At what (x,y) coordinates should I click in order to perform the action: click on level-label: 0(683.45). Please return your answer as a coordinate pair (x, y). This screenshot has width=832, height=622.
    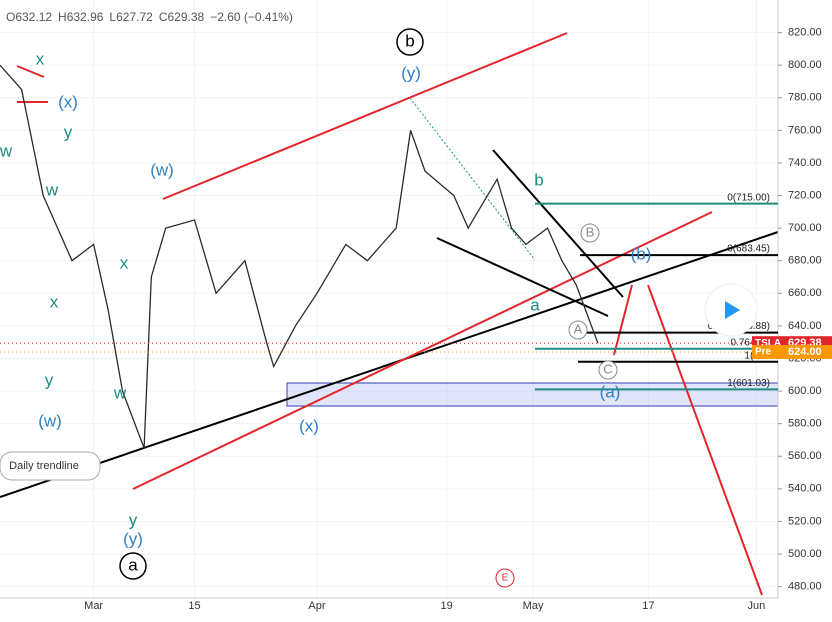
    Looking at the image, I should click on (748, 249).